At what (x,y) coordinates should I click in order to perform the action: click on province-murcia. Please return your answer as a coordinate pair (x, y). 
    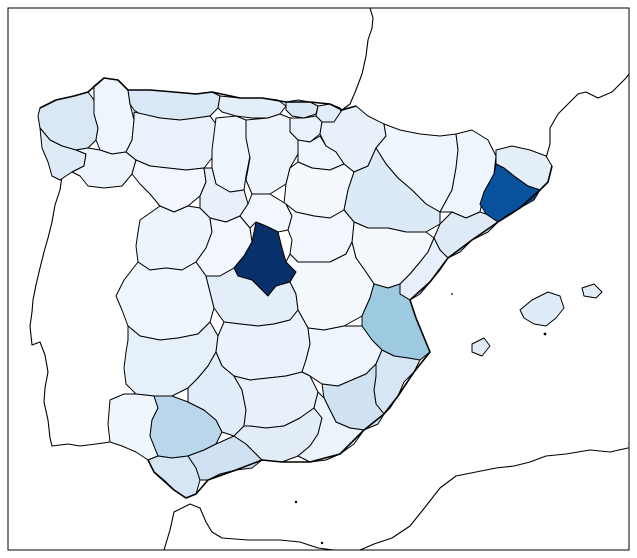
    Looking at the image, I should click on (353, 397).